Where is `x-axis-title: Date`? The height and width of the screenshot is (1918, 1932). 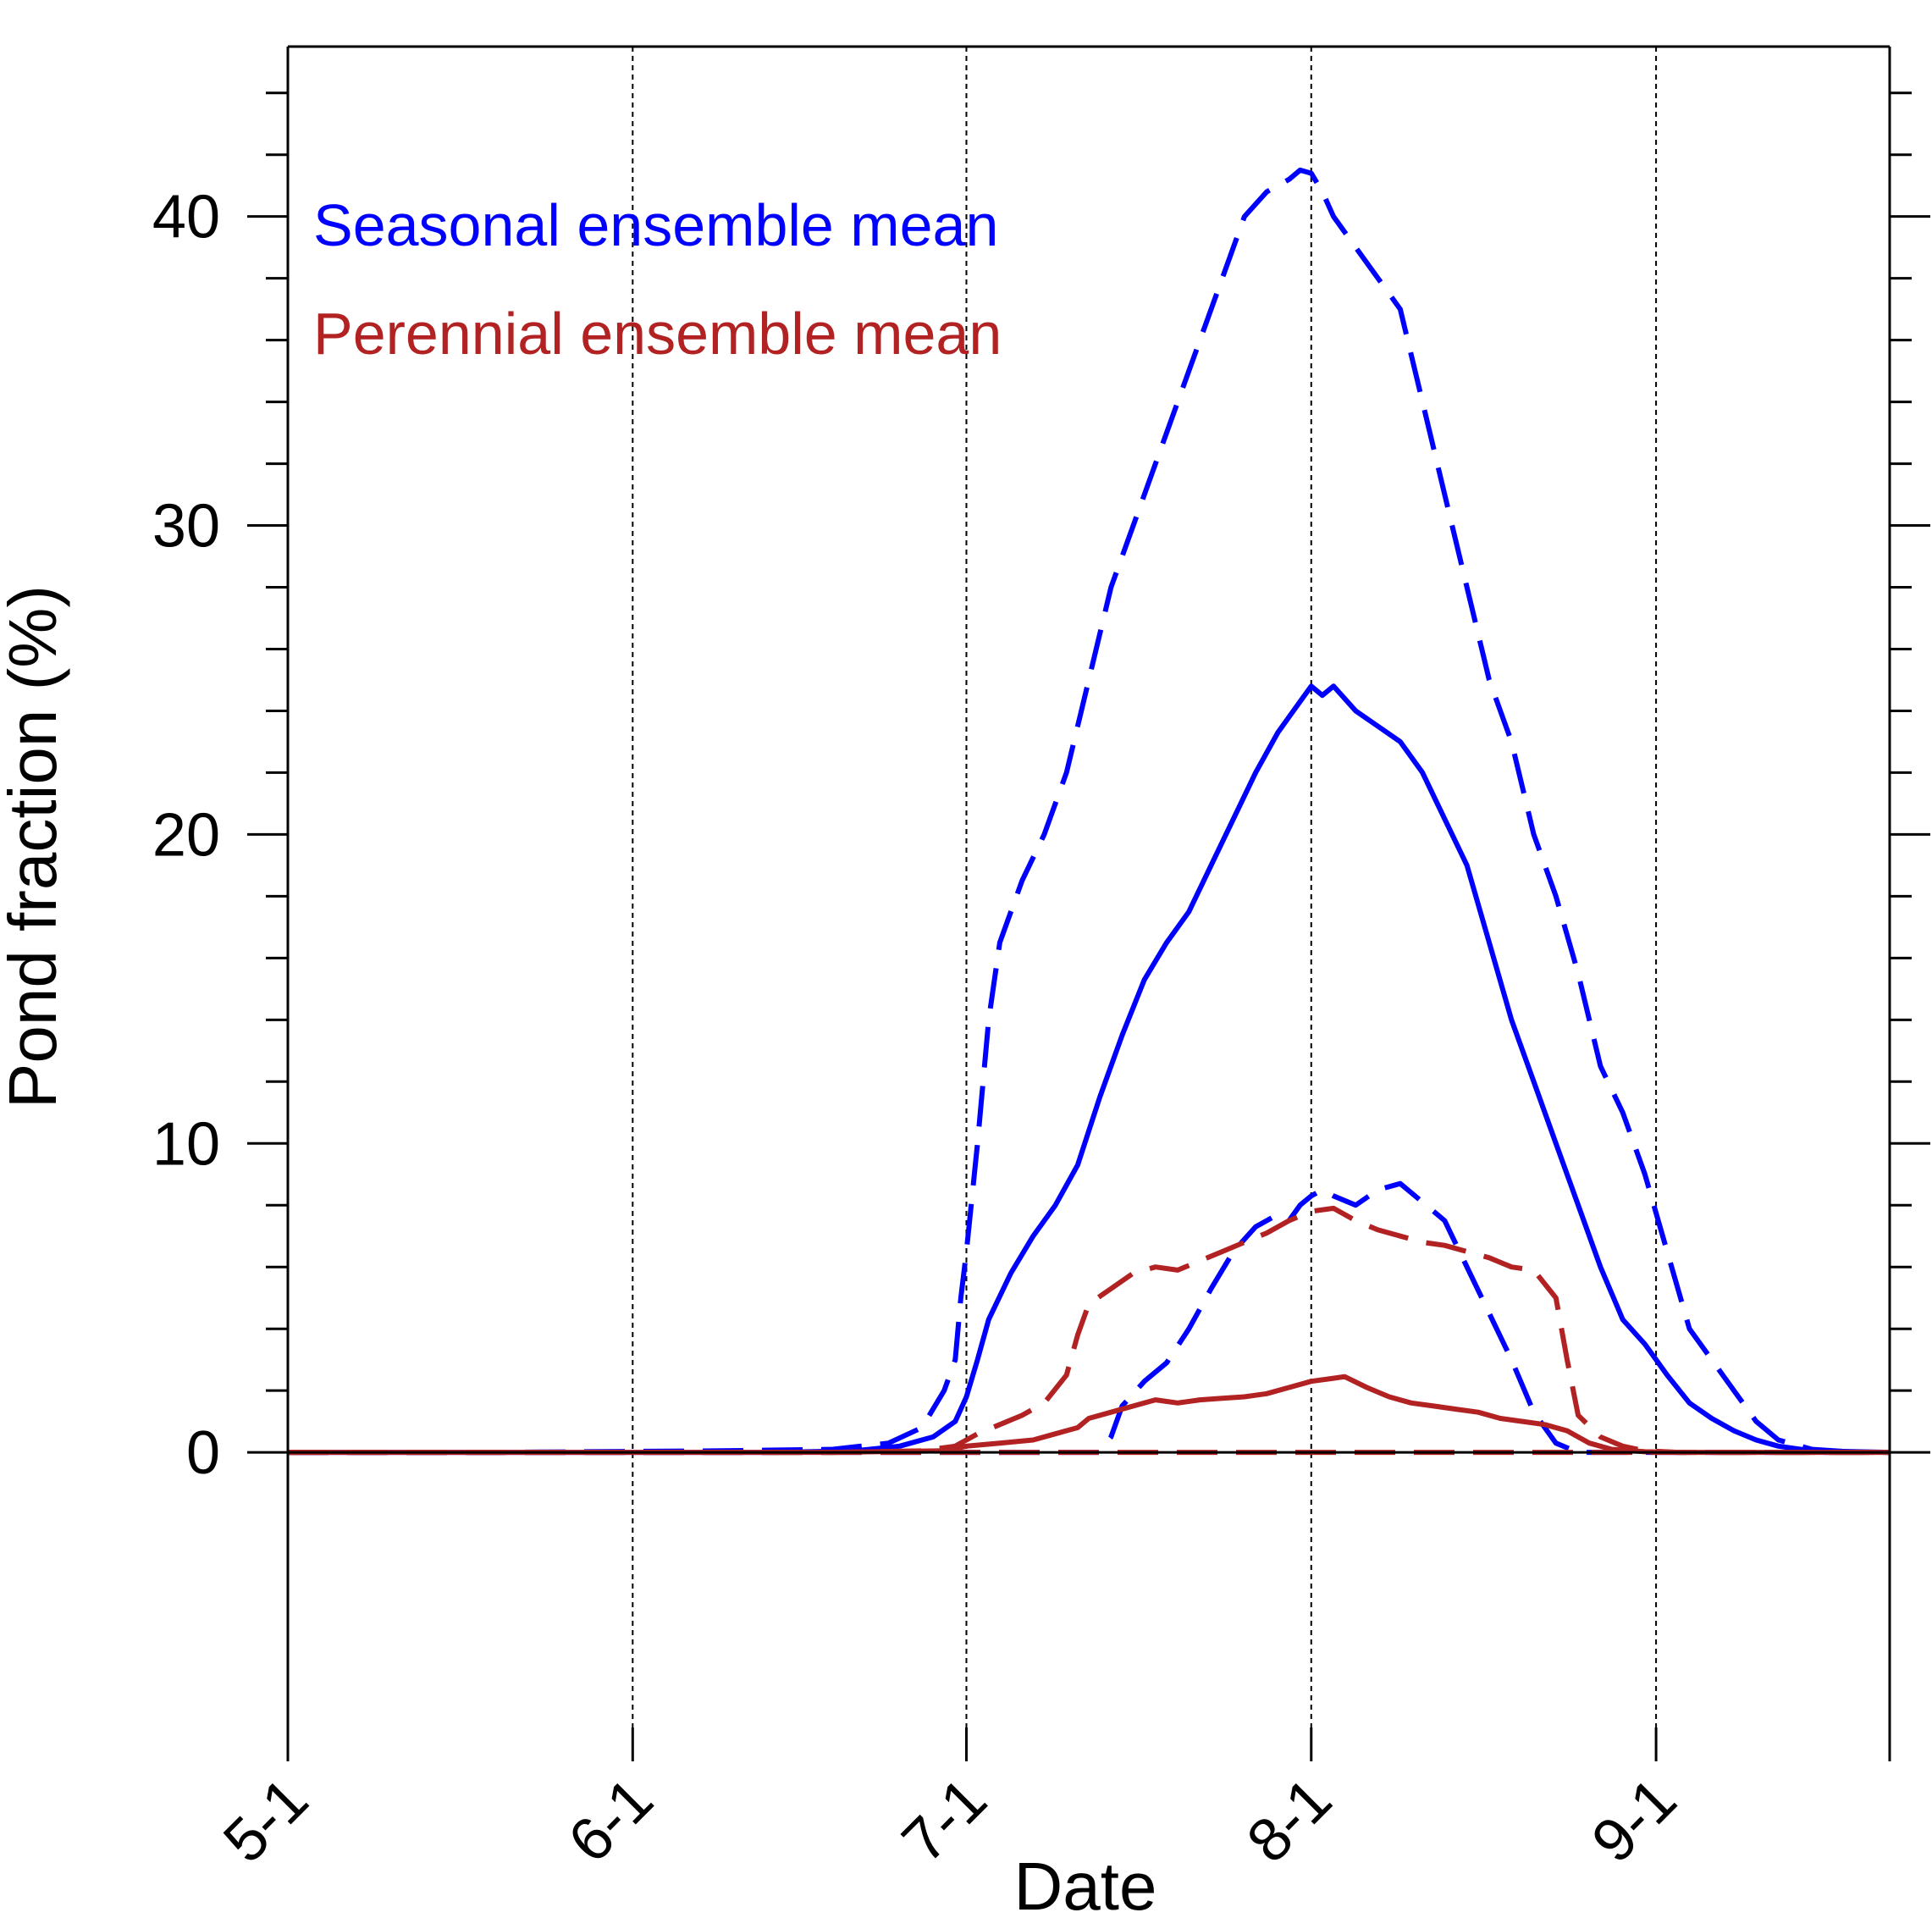 x-axis-title: Date is located at coordinates (1085, 1883).